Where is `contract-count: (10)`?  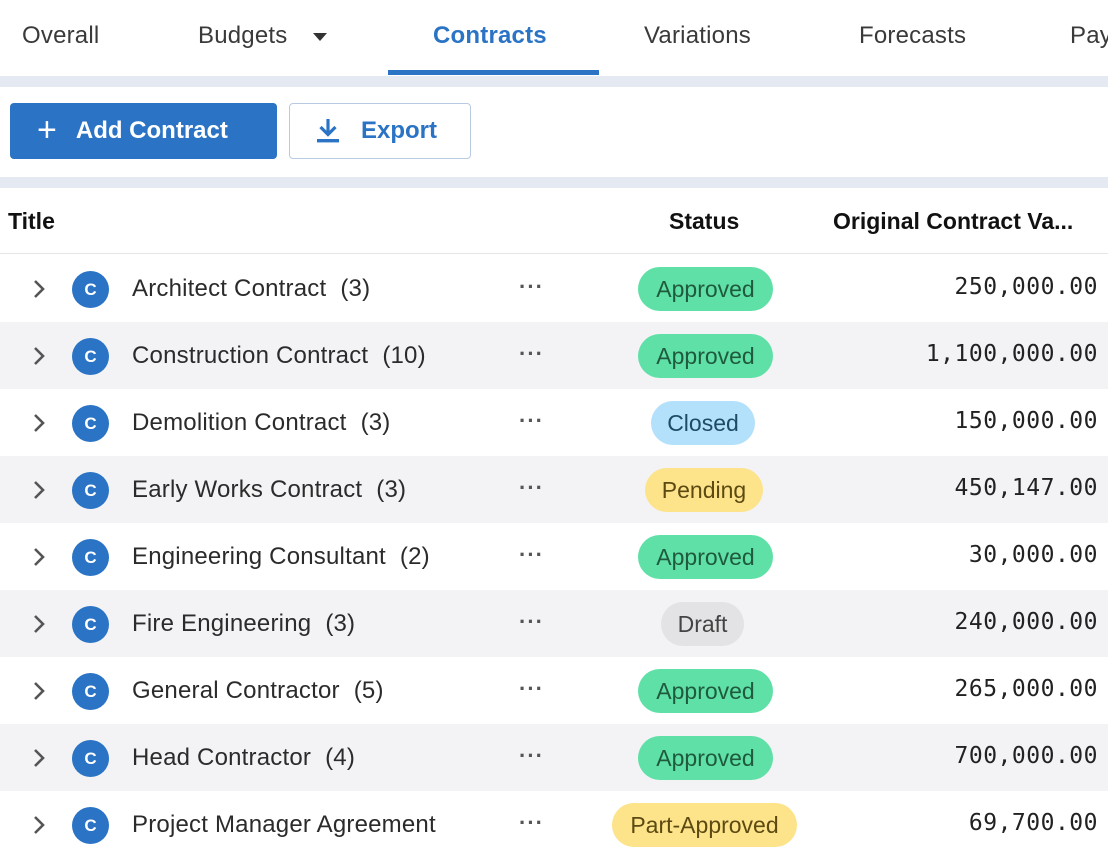 contract-count: (10) is located at coordinates (404, 355).